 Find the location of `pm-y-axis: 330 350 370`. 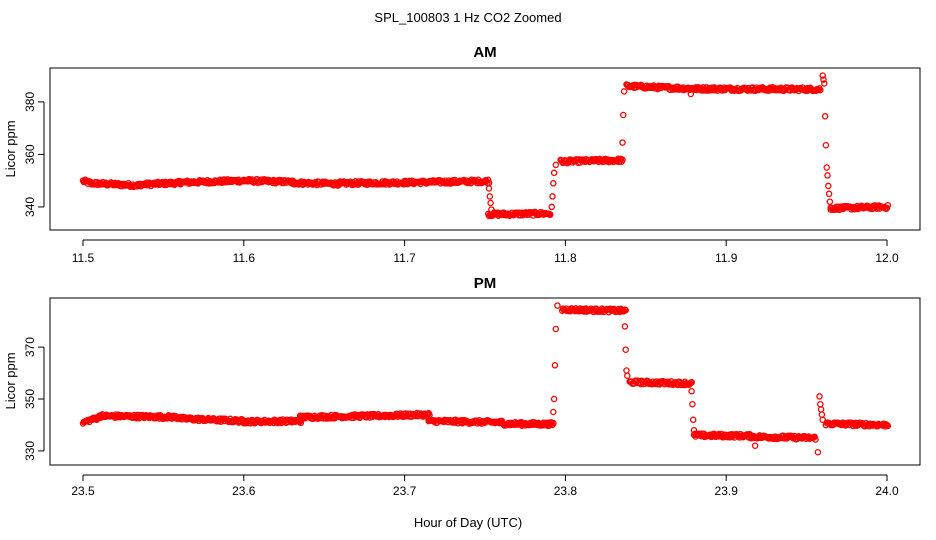

pm-y-axis: 330 350 370 is located at coordinates (34, 399).